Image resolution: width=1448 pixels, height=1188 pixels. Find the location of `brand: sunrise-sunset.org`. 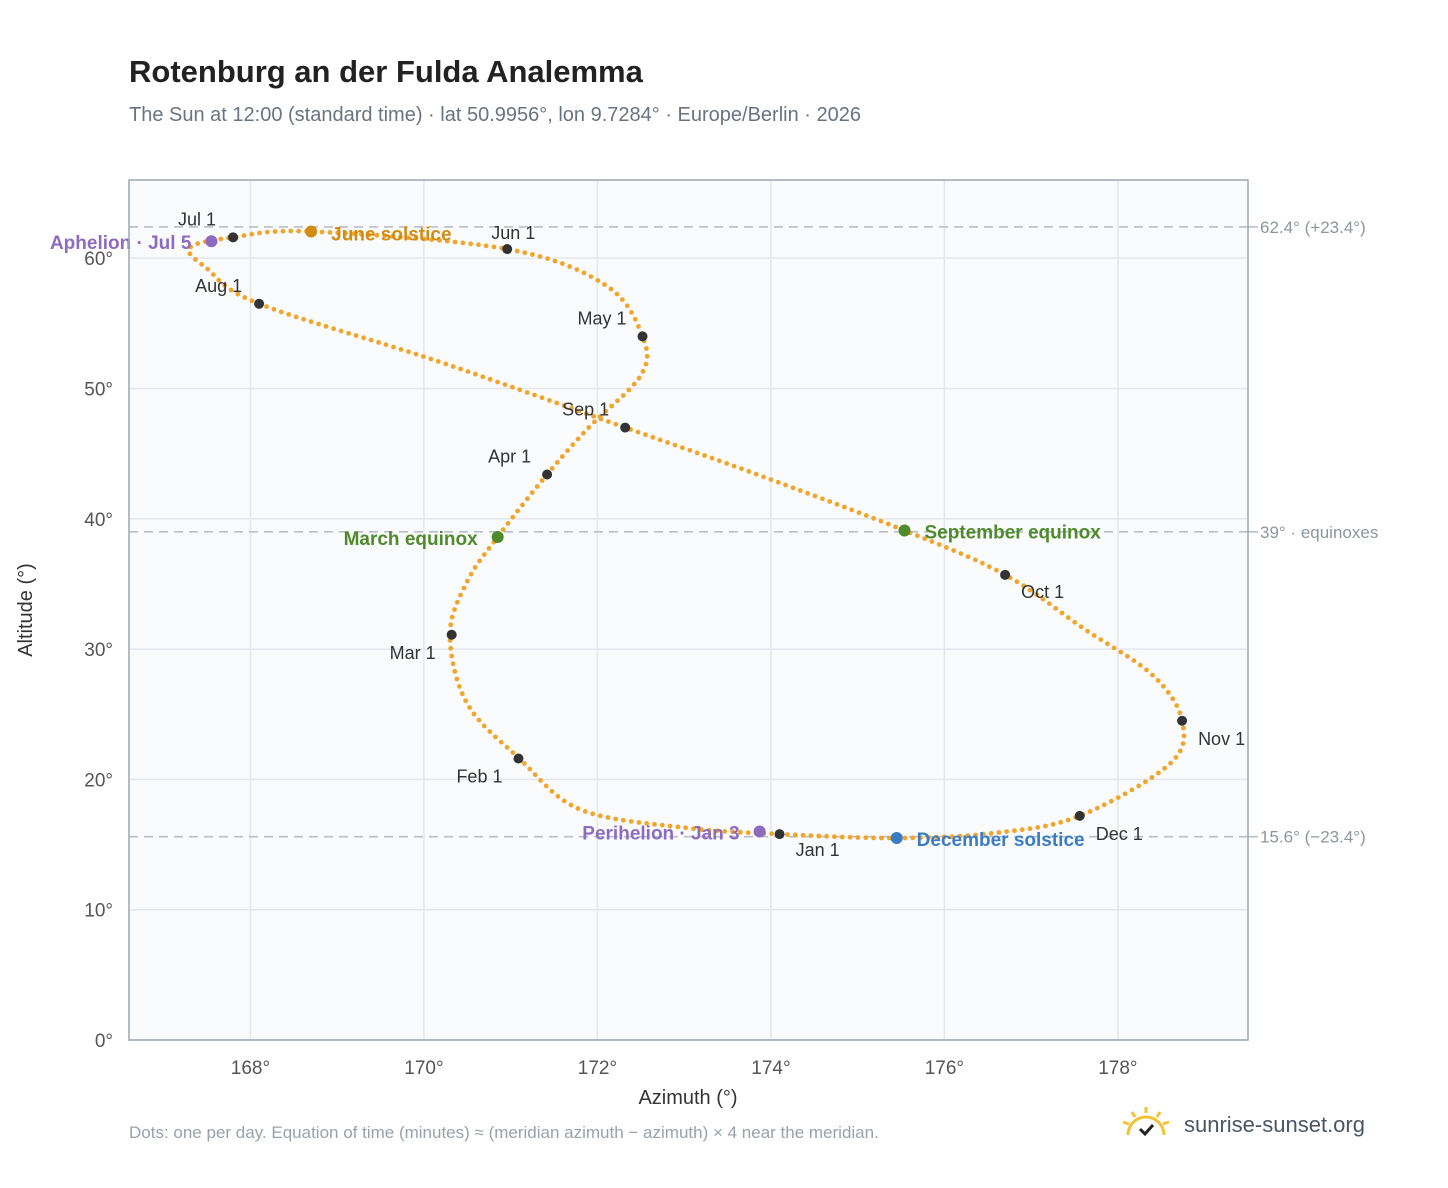

brand: sunrise-sunset.org is located at coordinates (1242, 1125).